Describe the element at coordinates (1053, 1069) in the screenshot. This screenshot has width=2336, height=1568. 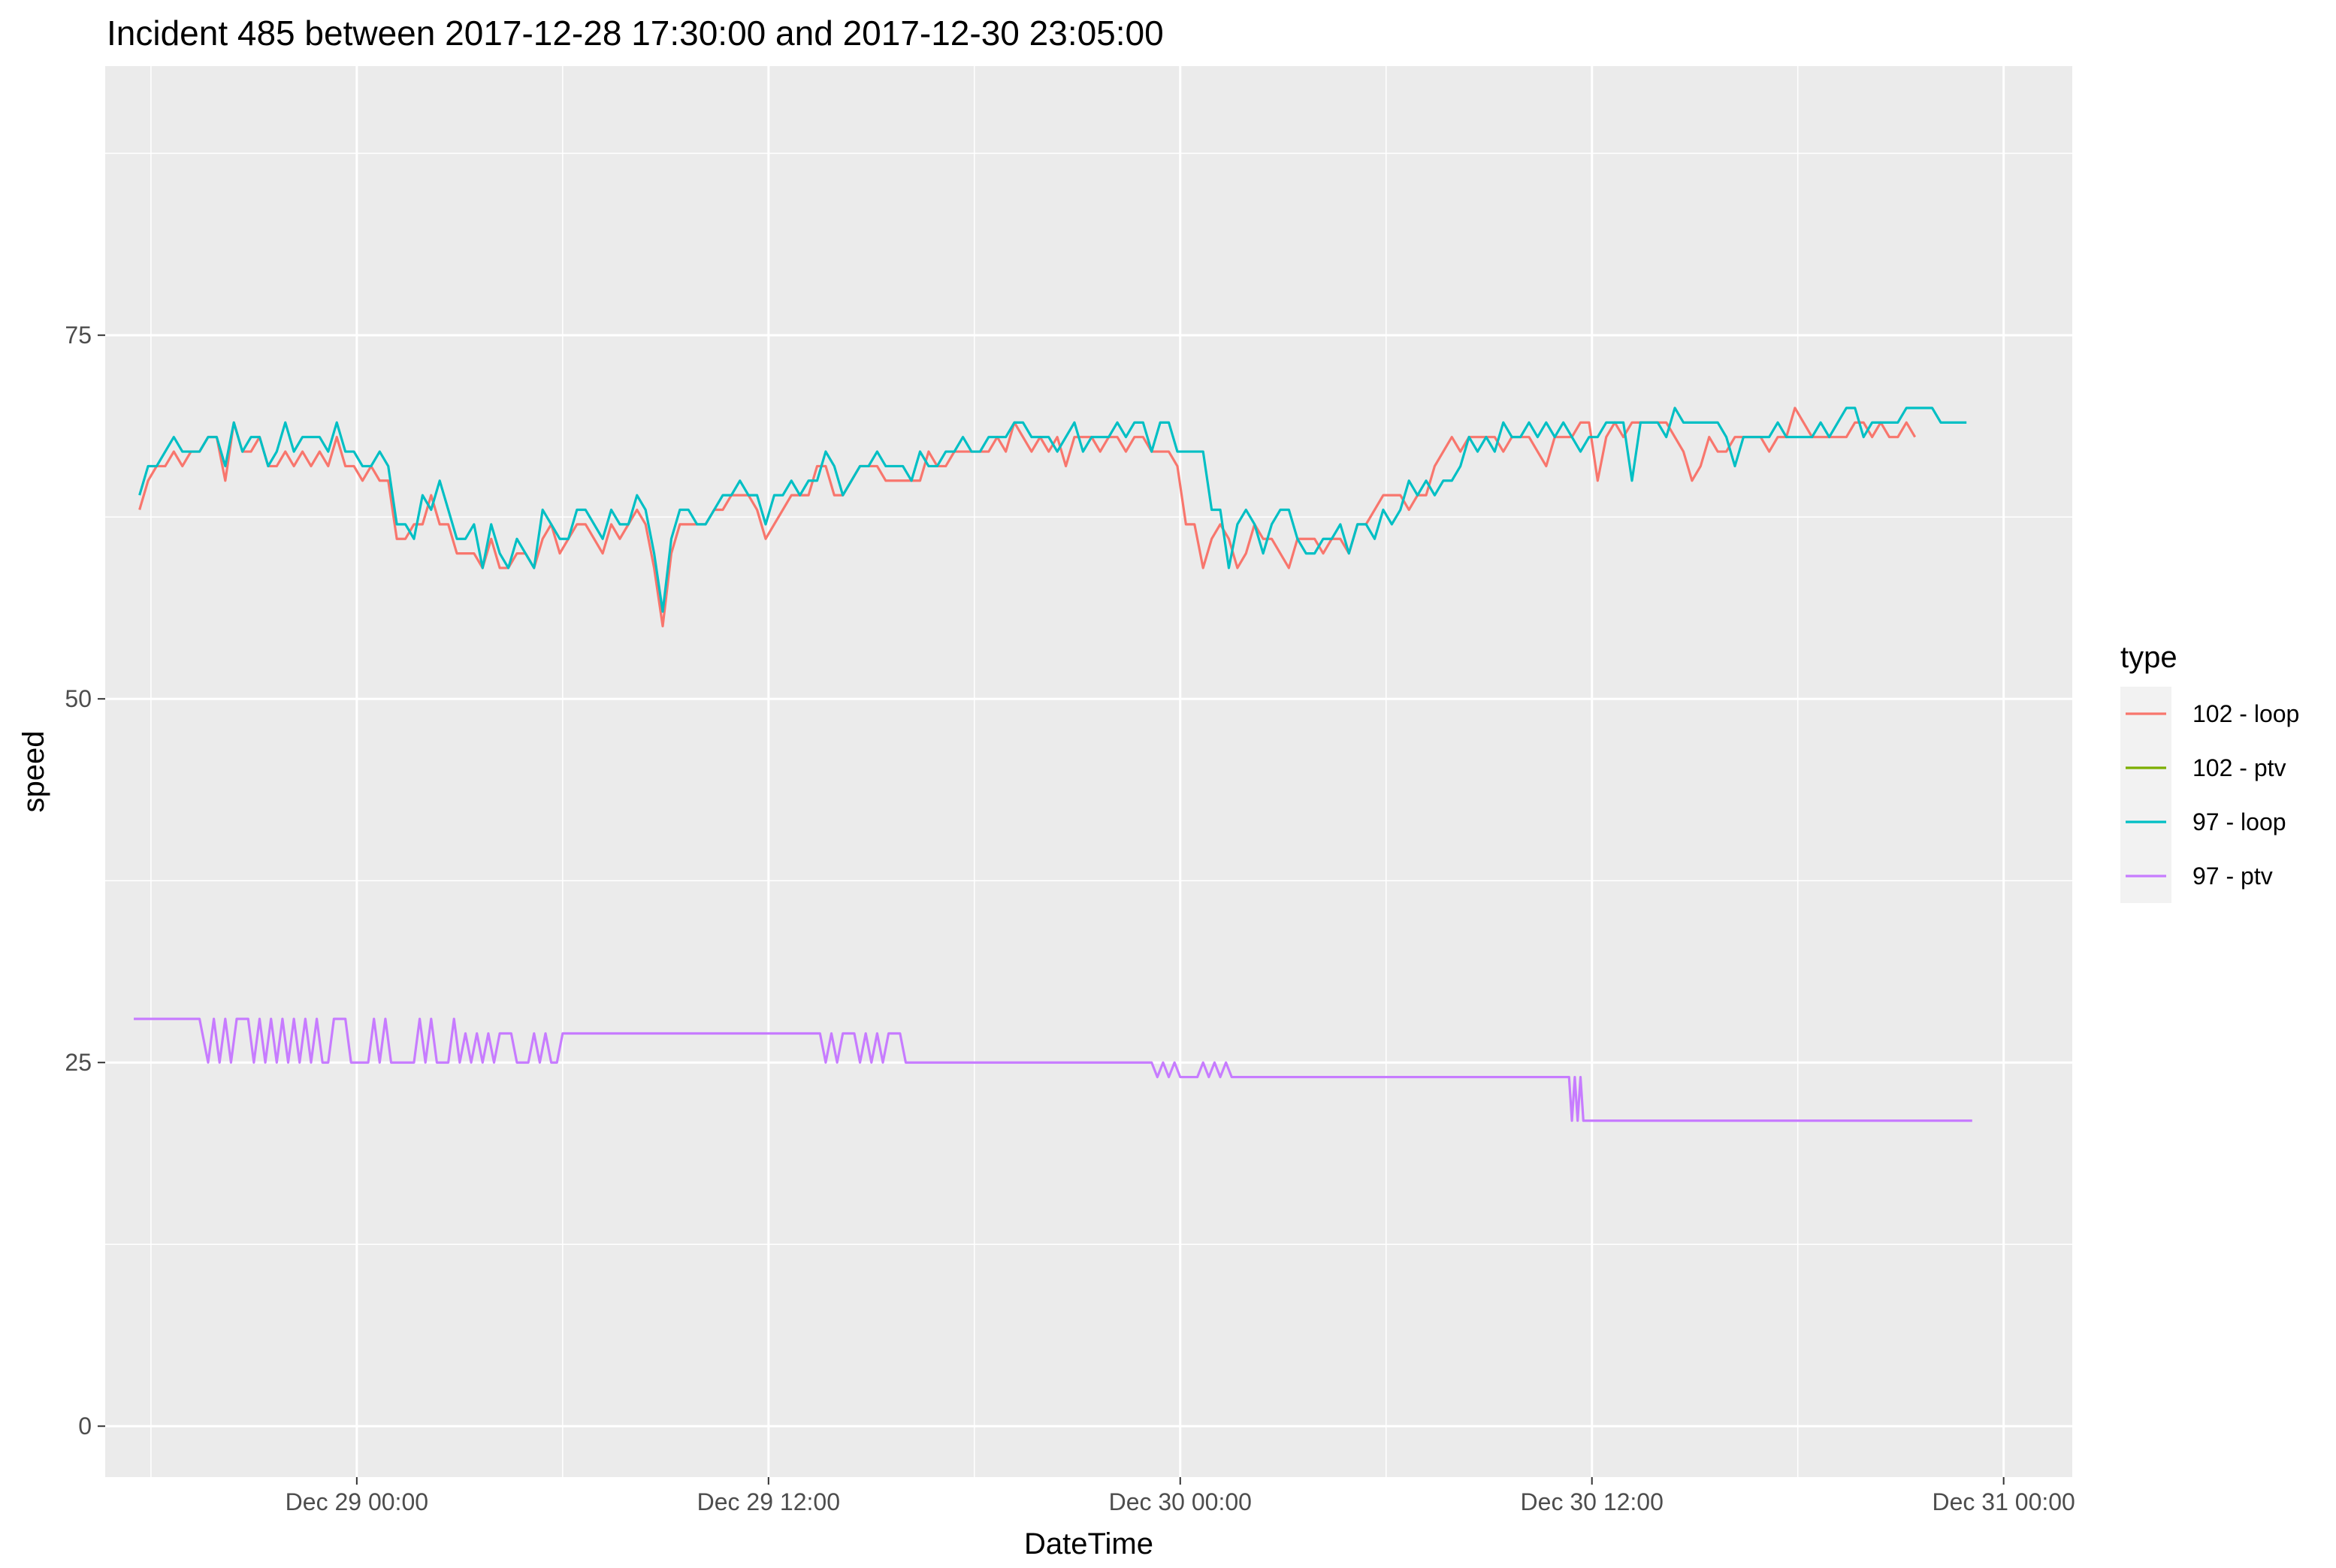
I see `series-line-97-ptv` at that location.